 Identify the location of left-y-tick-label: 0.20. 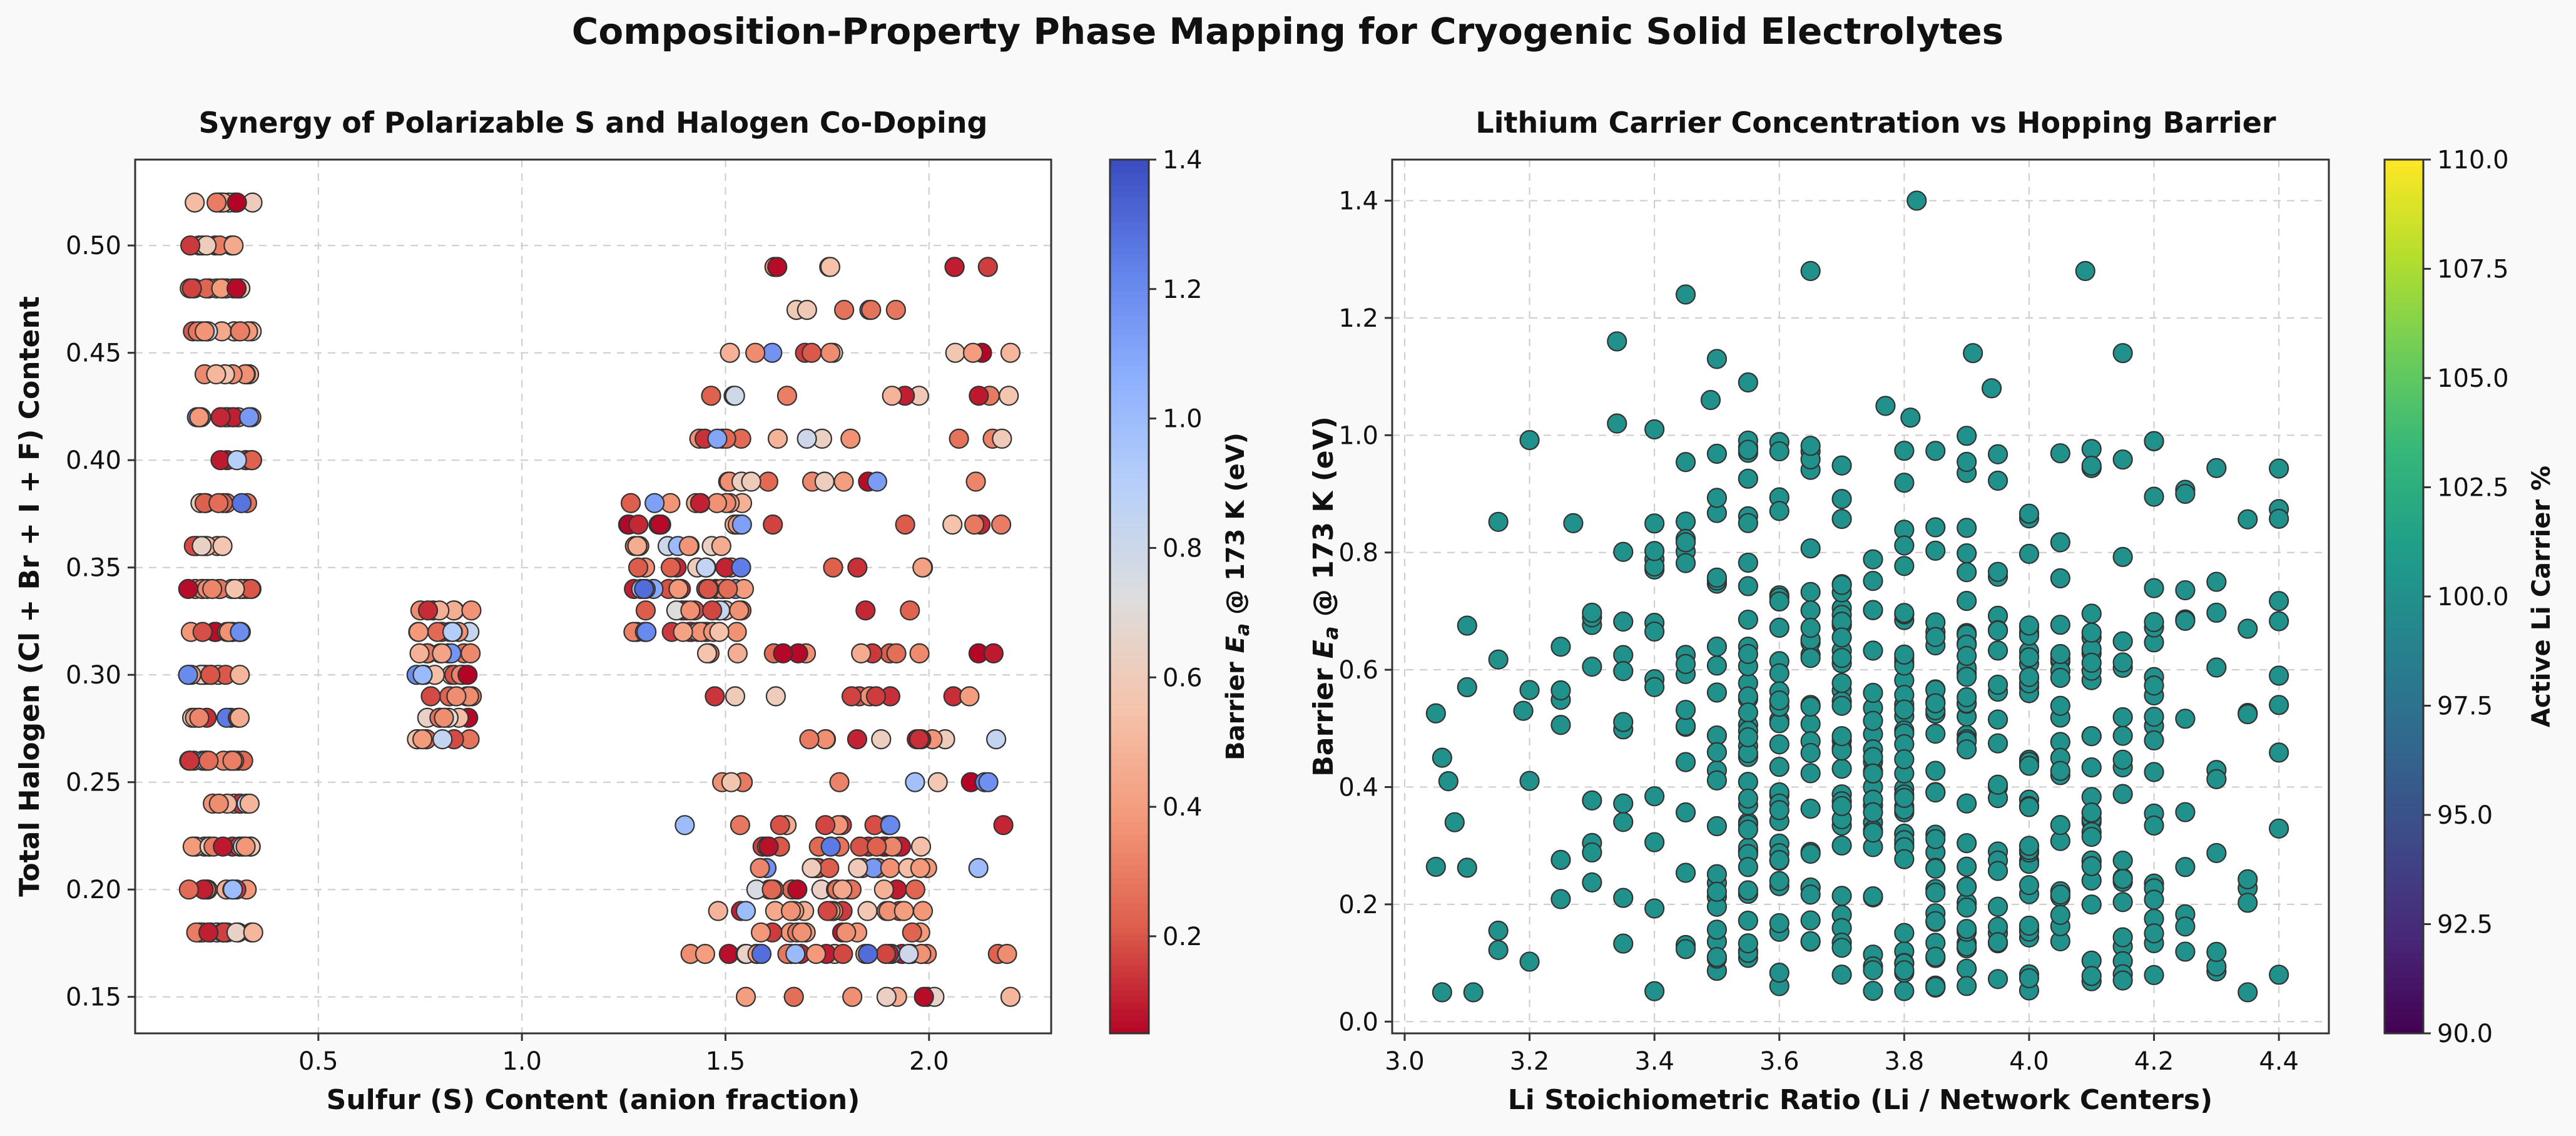
(93, 890).